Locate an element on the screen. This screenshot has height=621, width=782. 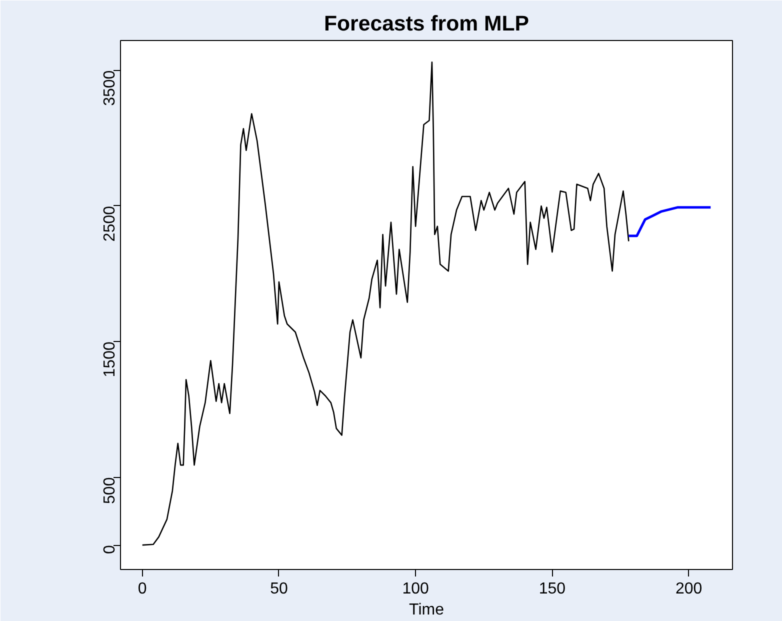
x-tick-label: 50 is located at coordinates (279, 589).